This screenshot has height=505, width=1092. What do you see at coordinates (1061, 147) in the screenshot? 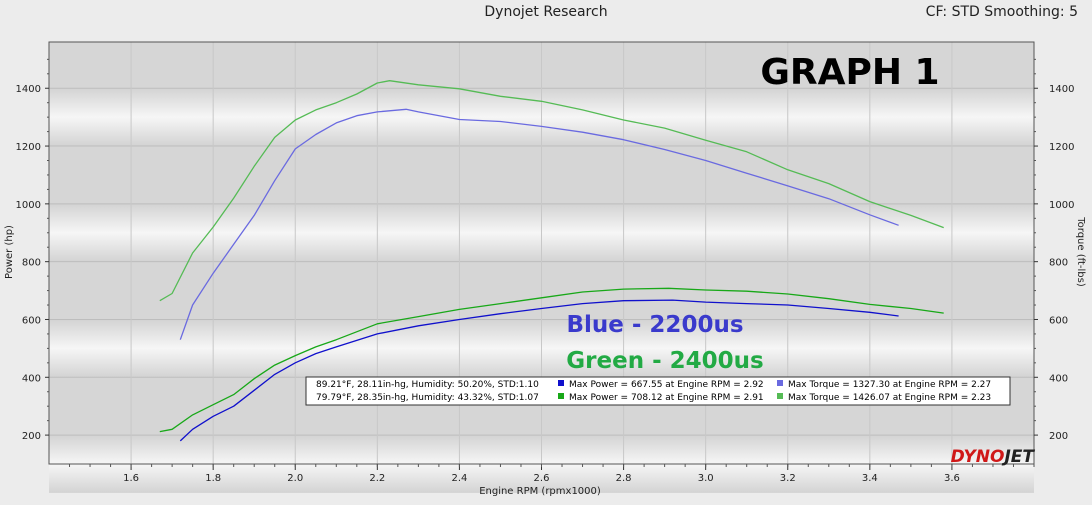
I see `y-tick-label-right: 1200` at bounding box center [1061, 147].